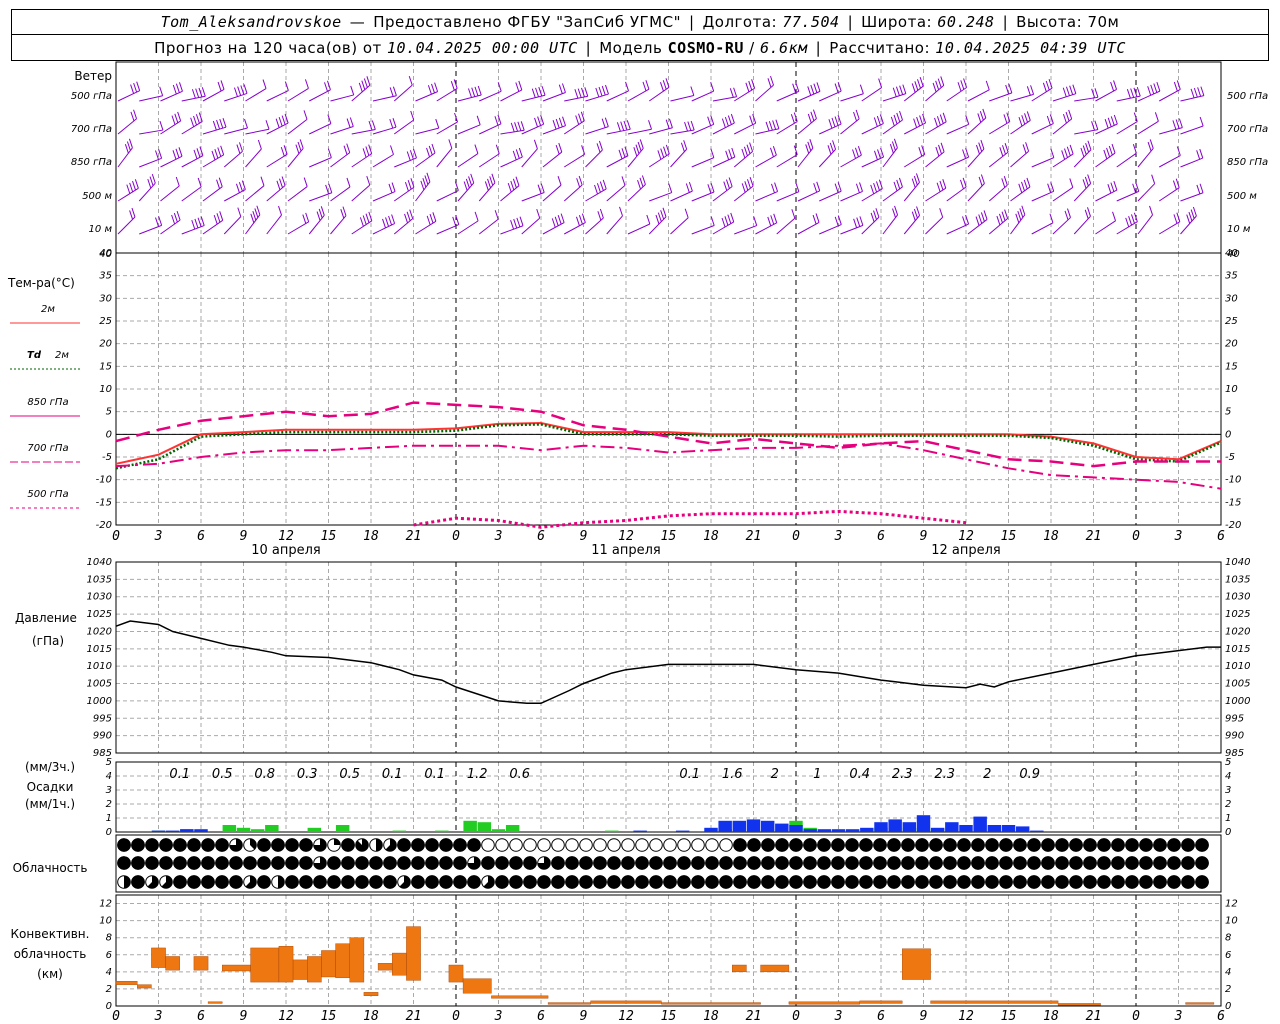 The height and width of the screenshot is (1024, 1280). I want to click on temp-ytick-left: -15, so click(104, 502).